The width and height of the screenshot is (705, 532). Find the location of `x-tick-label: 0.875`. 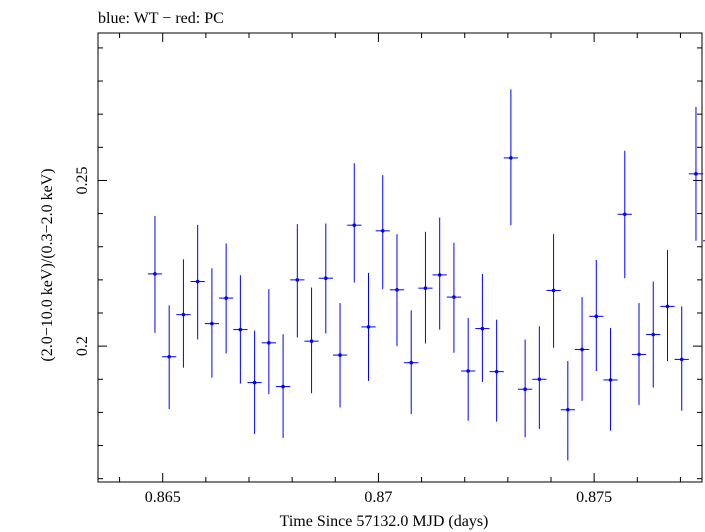

x-tick-label: 0.875 is located at coordinates (594, 497).